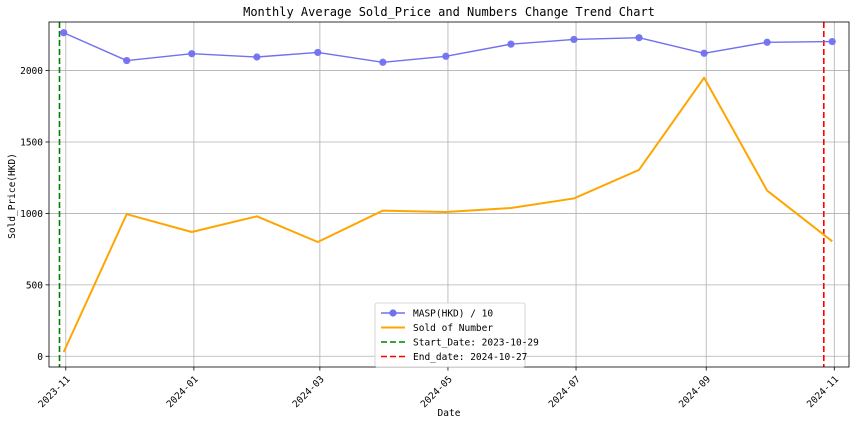  Describe the element at coordinates (309, 392) in the screenshot. I see `x-tick-label-2: 2024-03` at that location.